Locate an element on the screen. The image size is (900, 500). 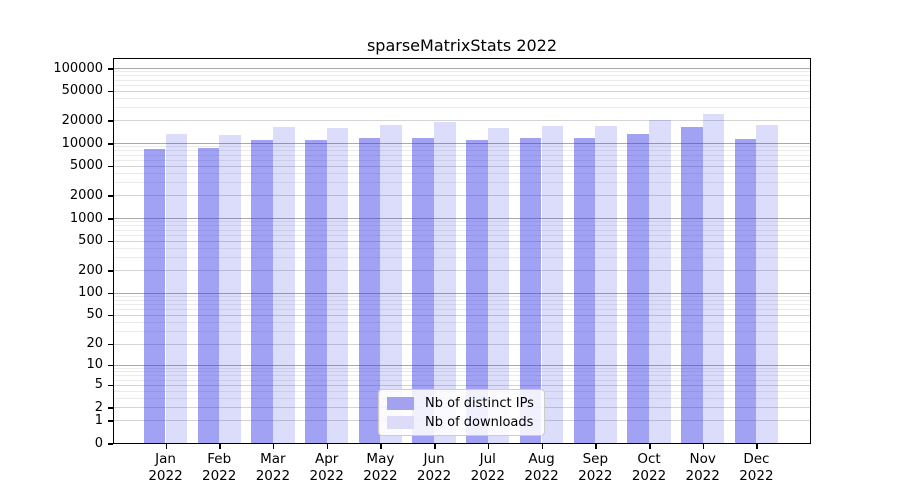
y-tick-label: 20000 is located at coordinates (82, 120).